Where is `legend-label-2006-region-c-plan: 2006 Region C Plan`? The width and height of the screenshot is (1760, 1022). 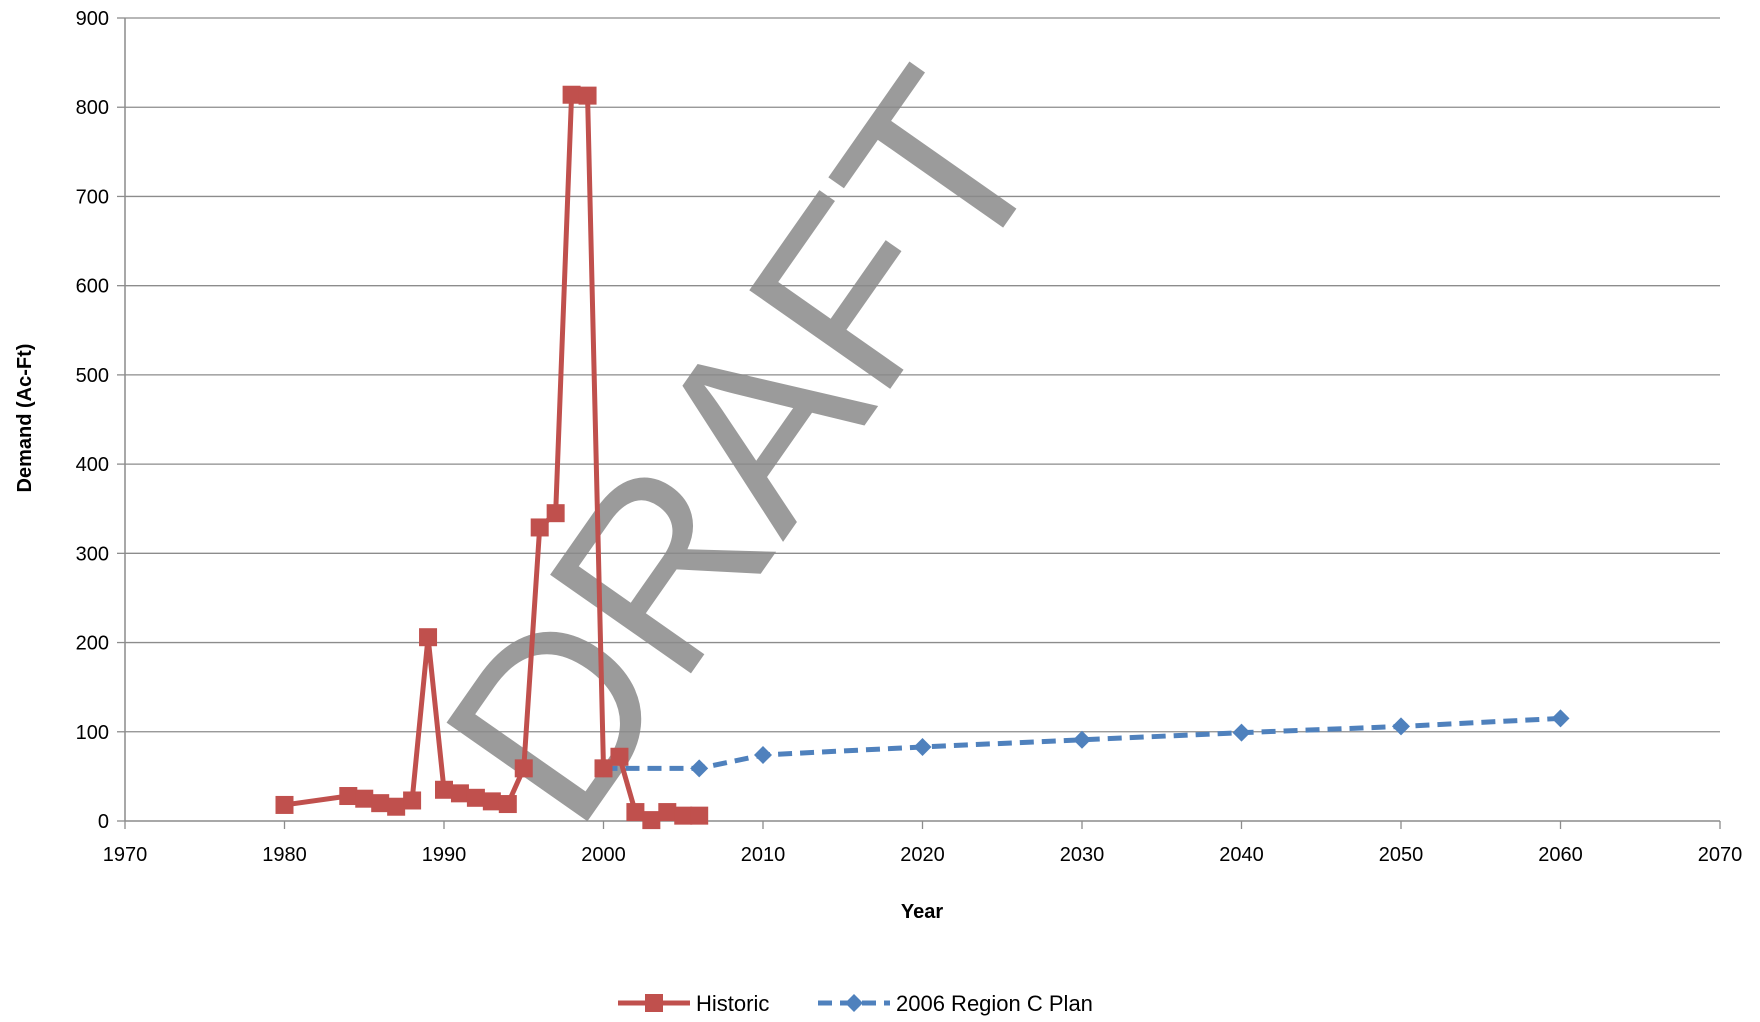 legend-label-2006-region-c-plan: 2006 Region C Plan is located at coordinates (994, 1003).